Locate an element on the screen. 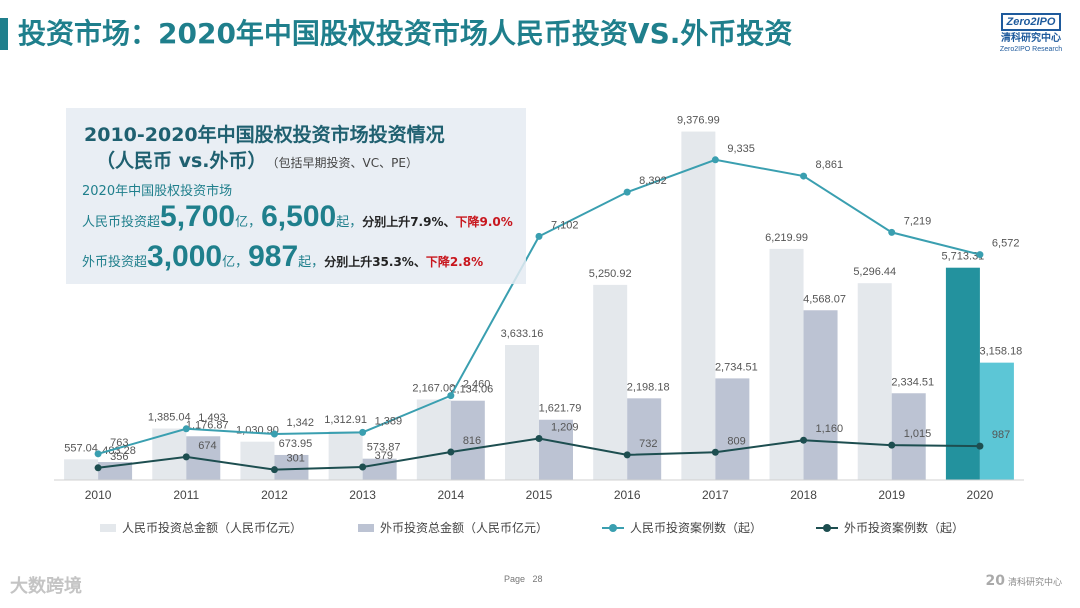 The image size is (1080, 608). bar-rmb-amount-2020 is located at coordinates (962, 373).